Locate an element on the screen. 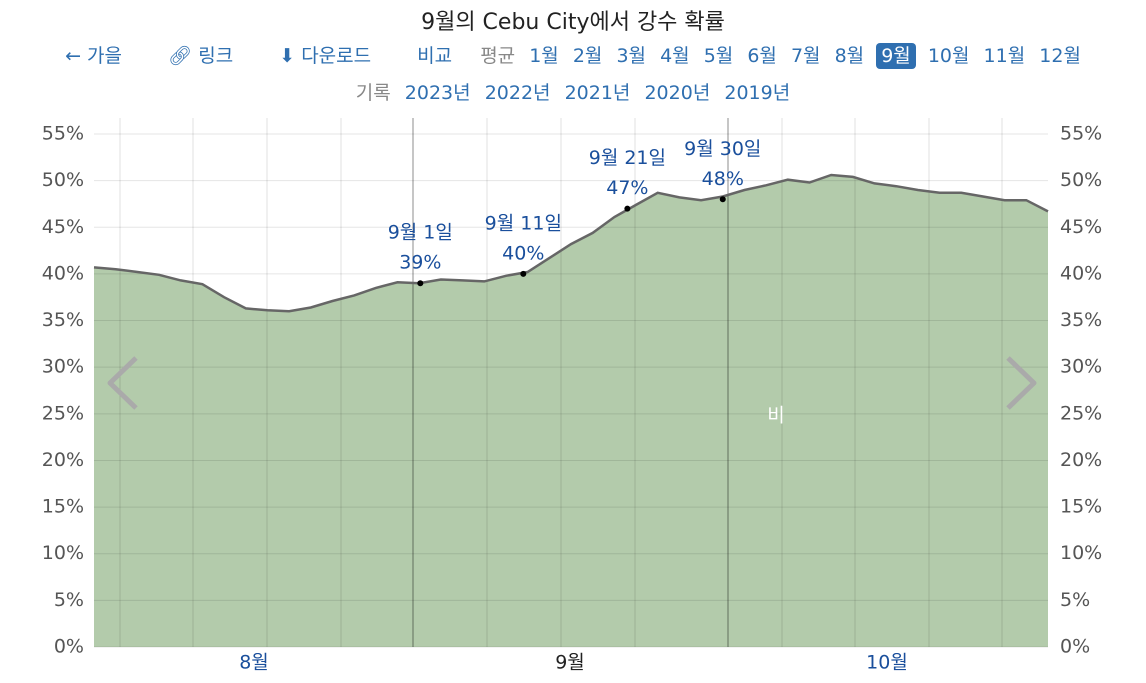  annotation-date: 9월 30일 is located at coordinates (722, 149).